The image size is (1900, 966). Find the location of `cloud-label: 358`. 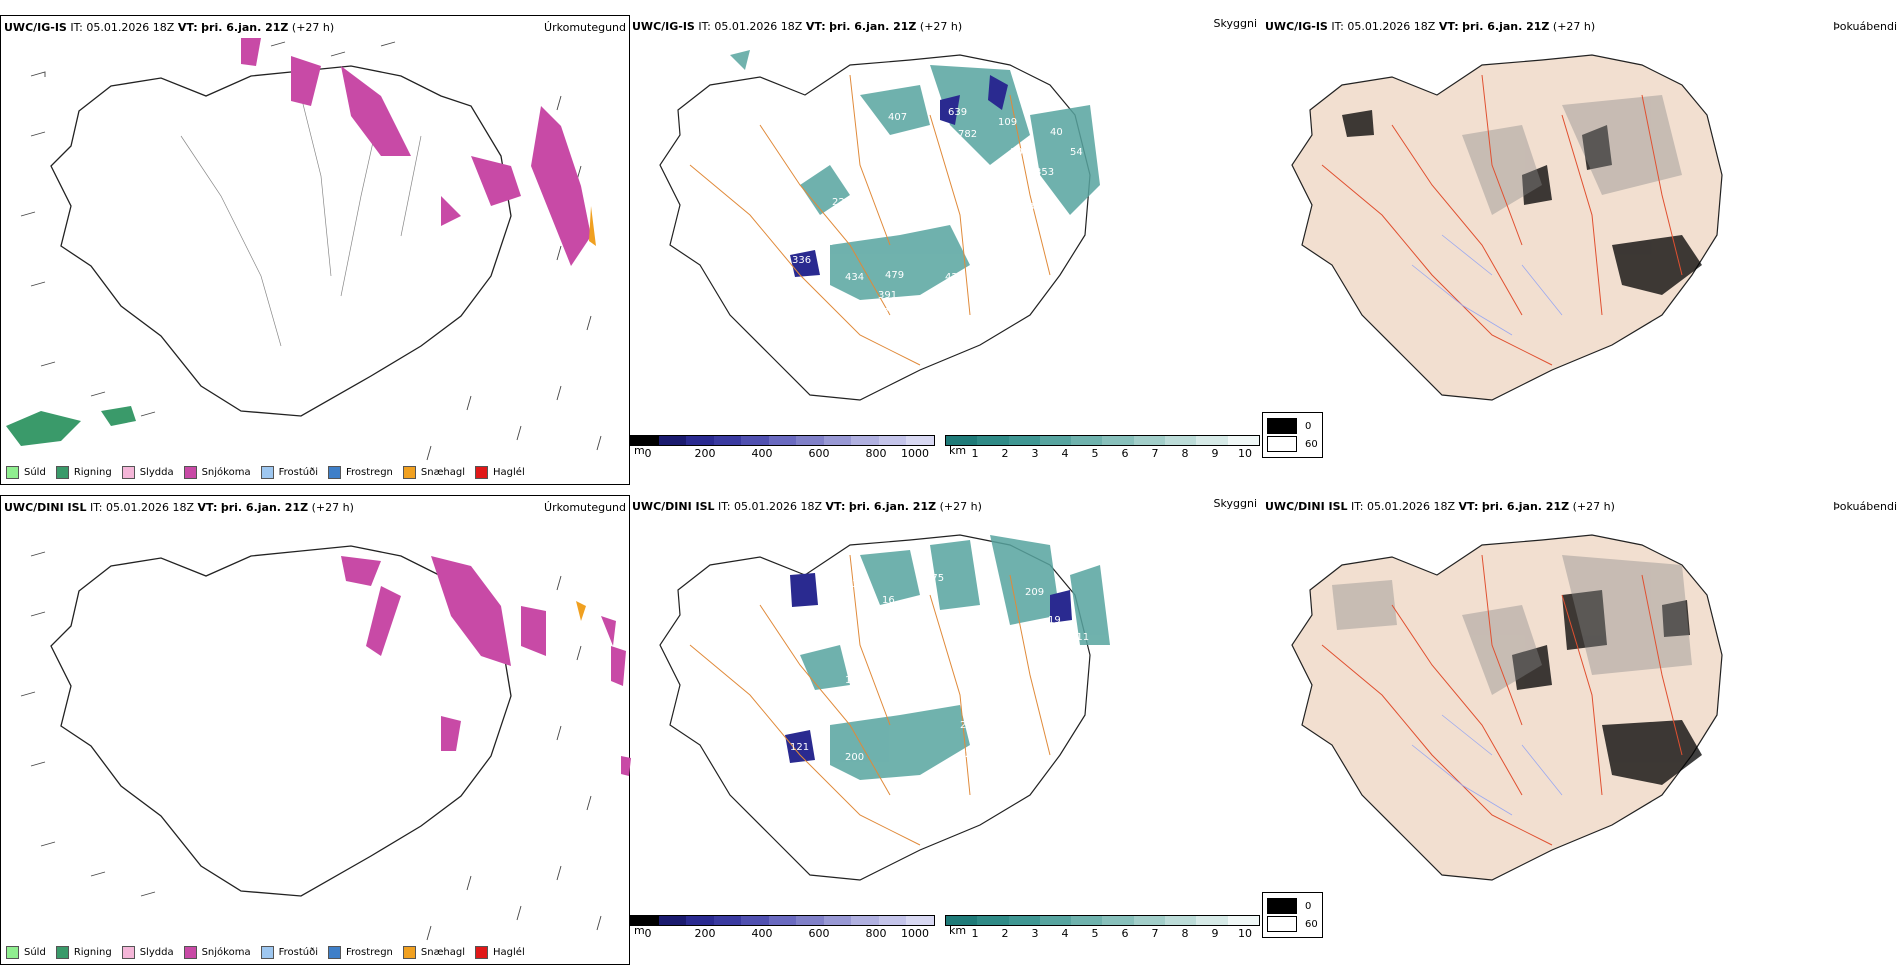

cloud-label: 358 is located at coordinates (861, 584).